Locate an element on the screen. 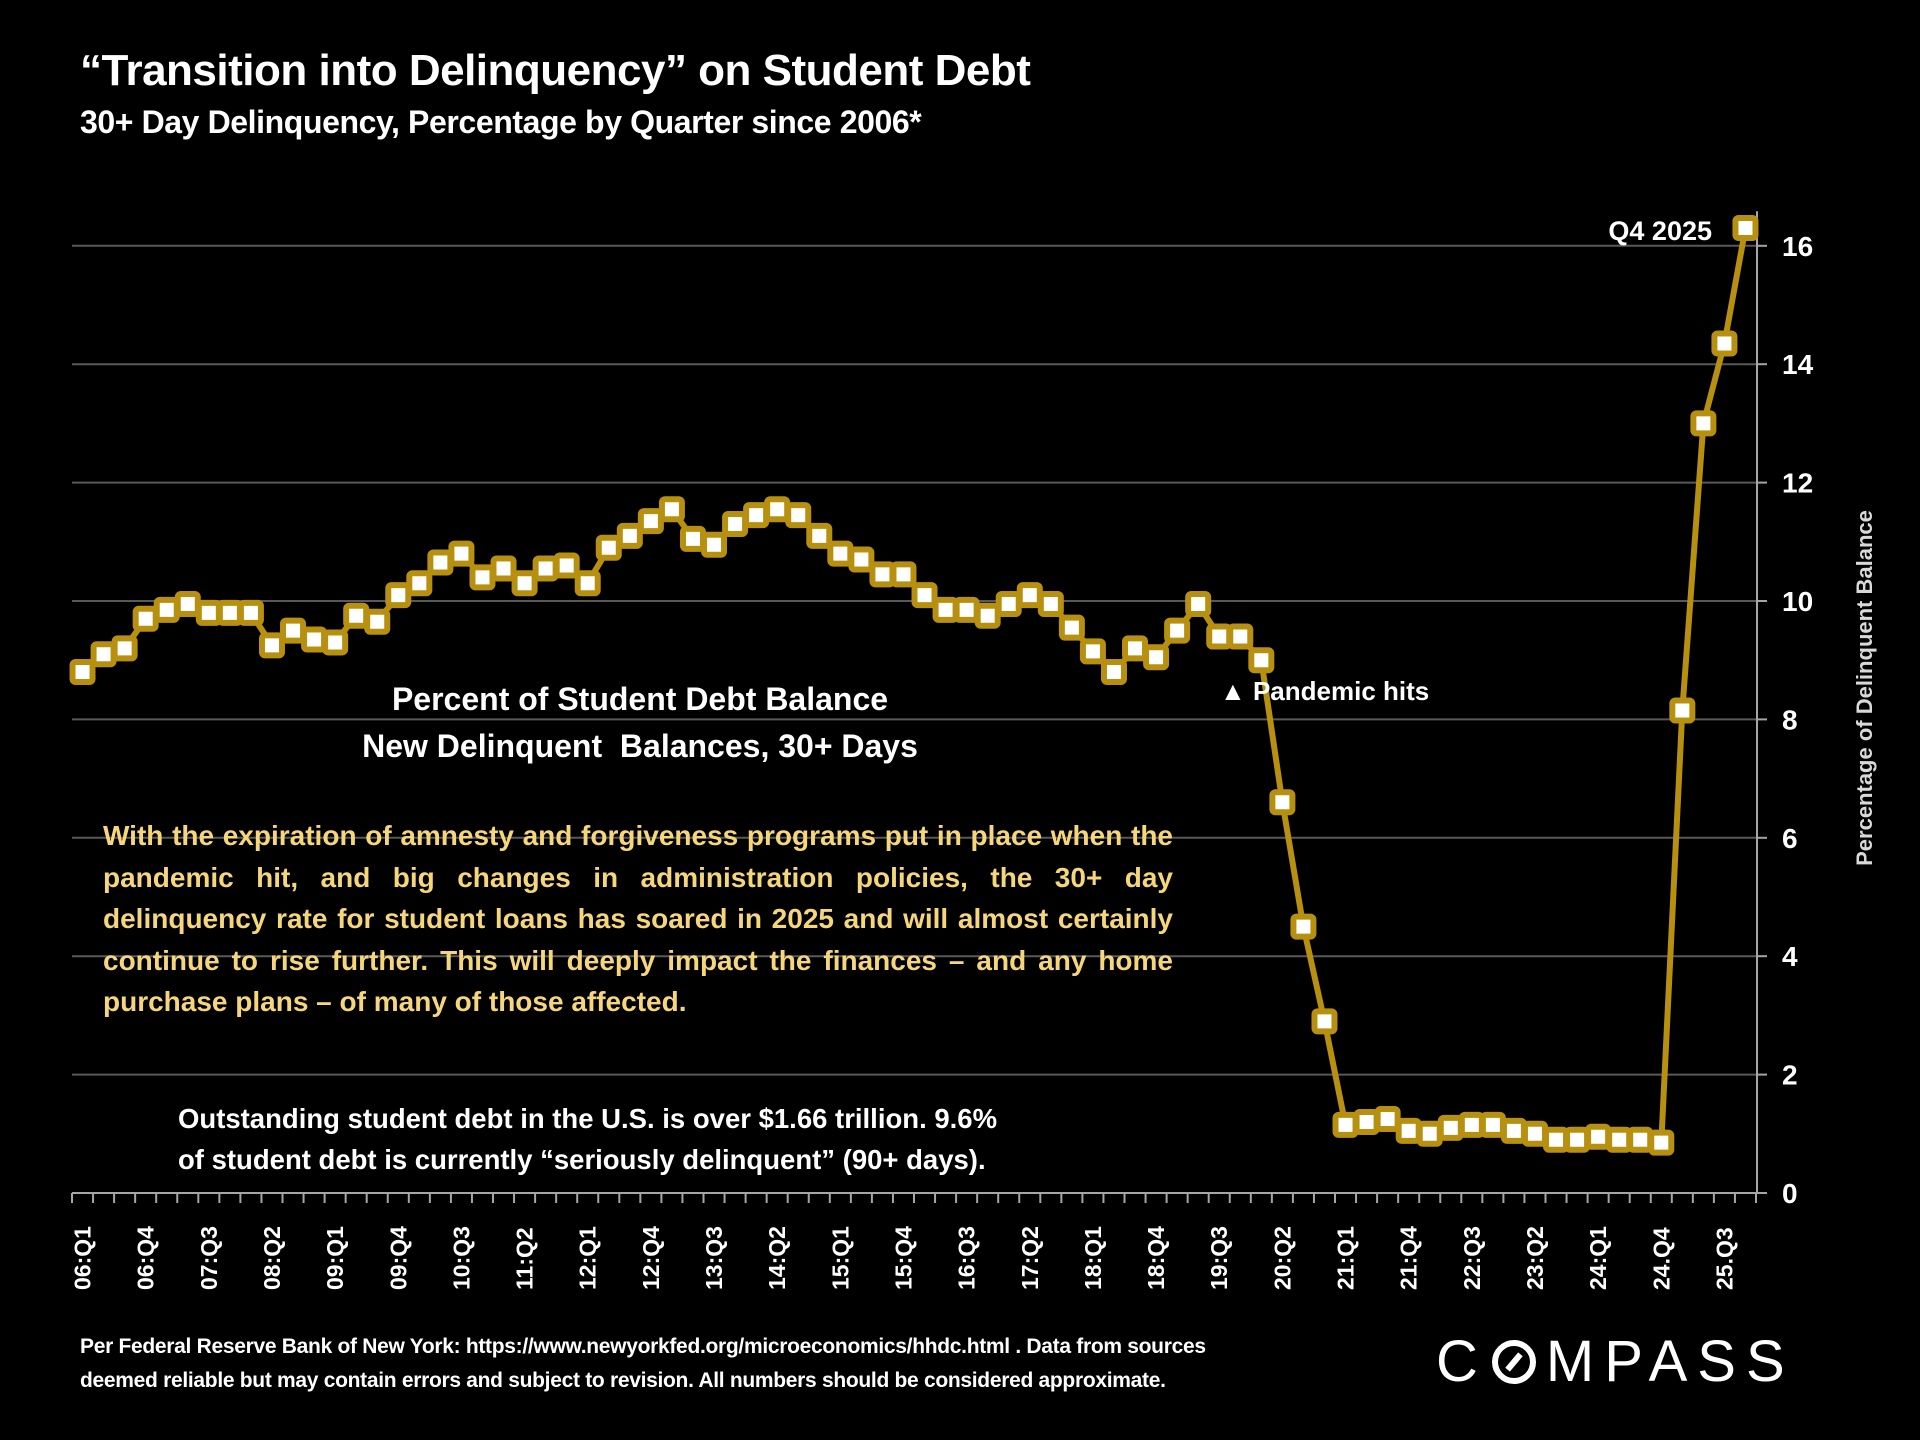  data-point-07:Q4 is located at coordinates (229, 612).